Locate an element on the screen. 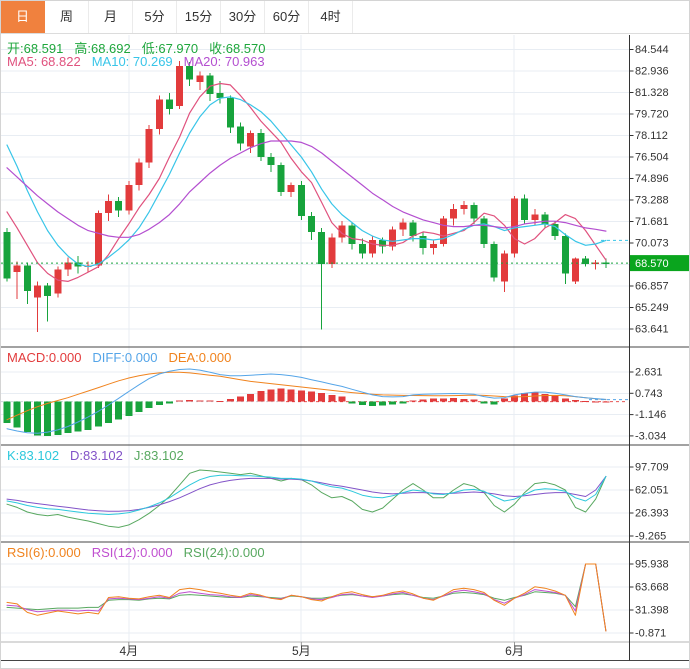  macd-legend: MACD:0.000 DIFF:0.000 DEA:0.000 is located at coordinates (124, 357).